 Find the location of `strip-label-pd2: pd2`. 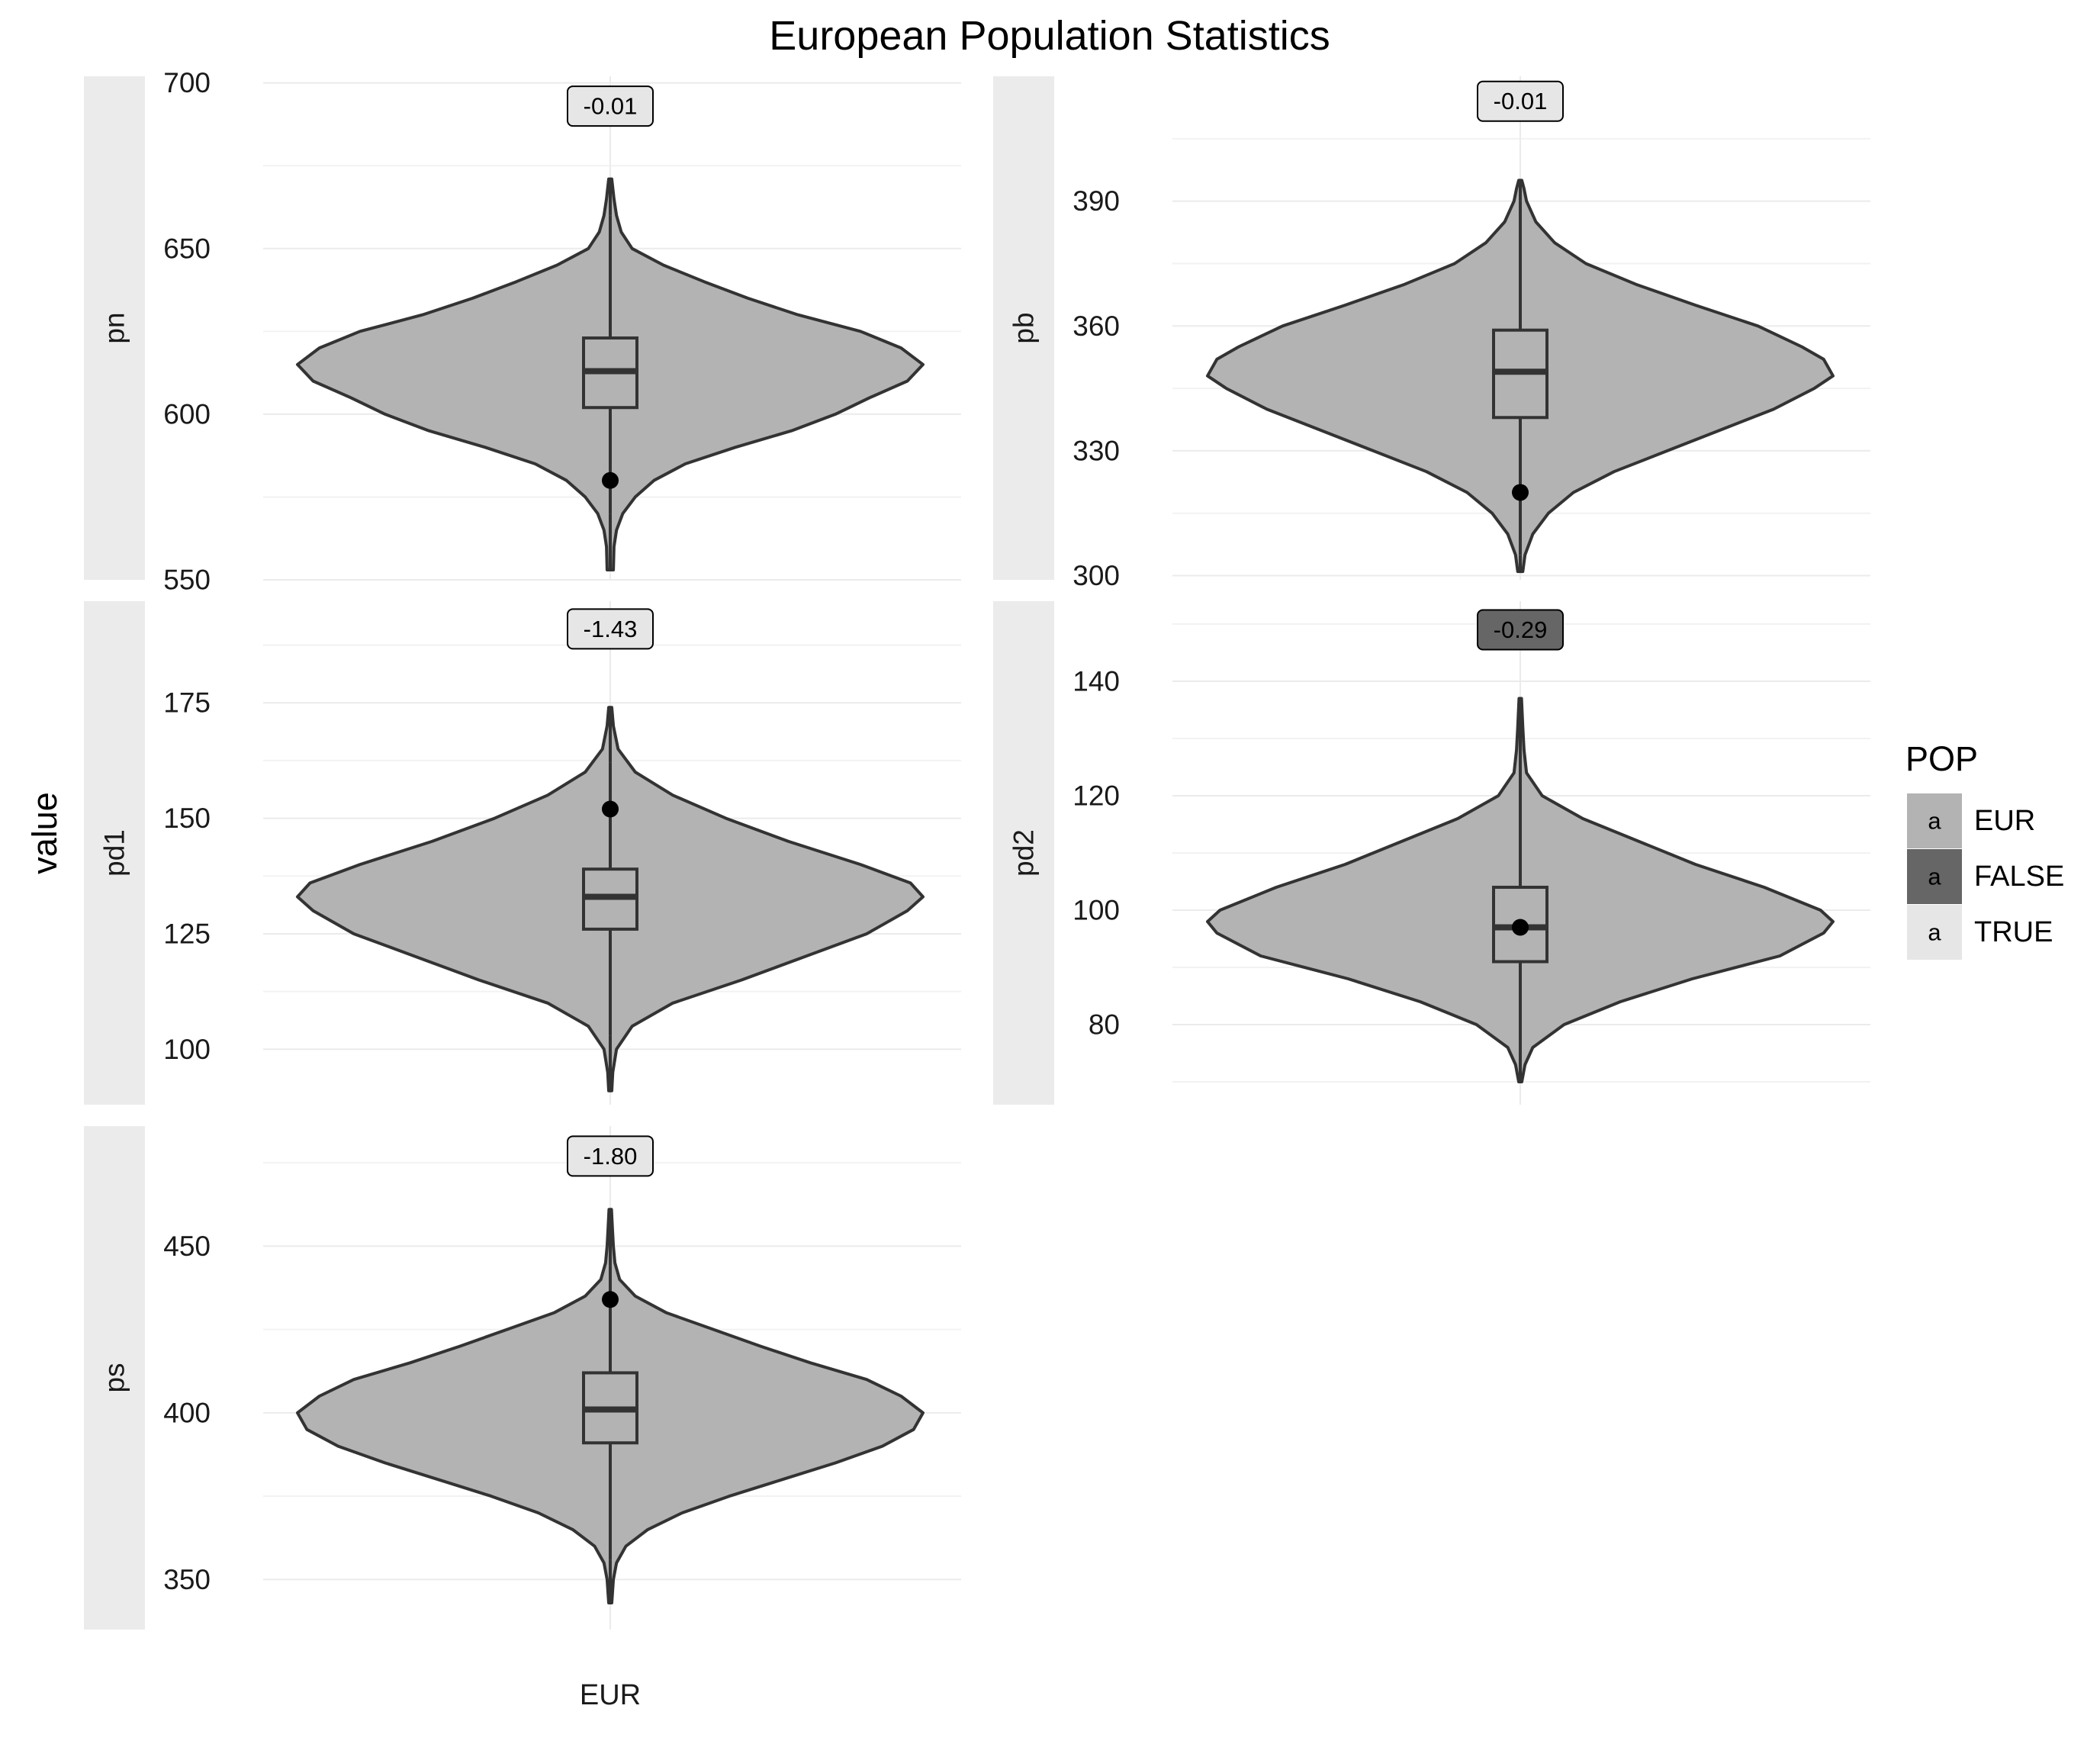

strip-label-pd2: pd2 is located at coordinates (1024, 853).